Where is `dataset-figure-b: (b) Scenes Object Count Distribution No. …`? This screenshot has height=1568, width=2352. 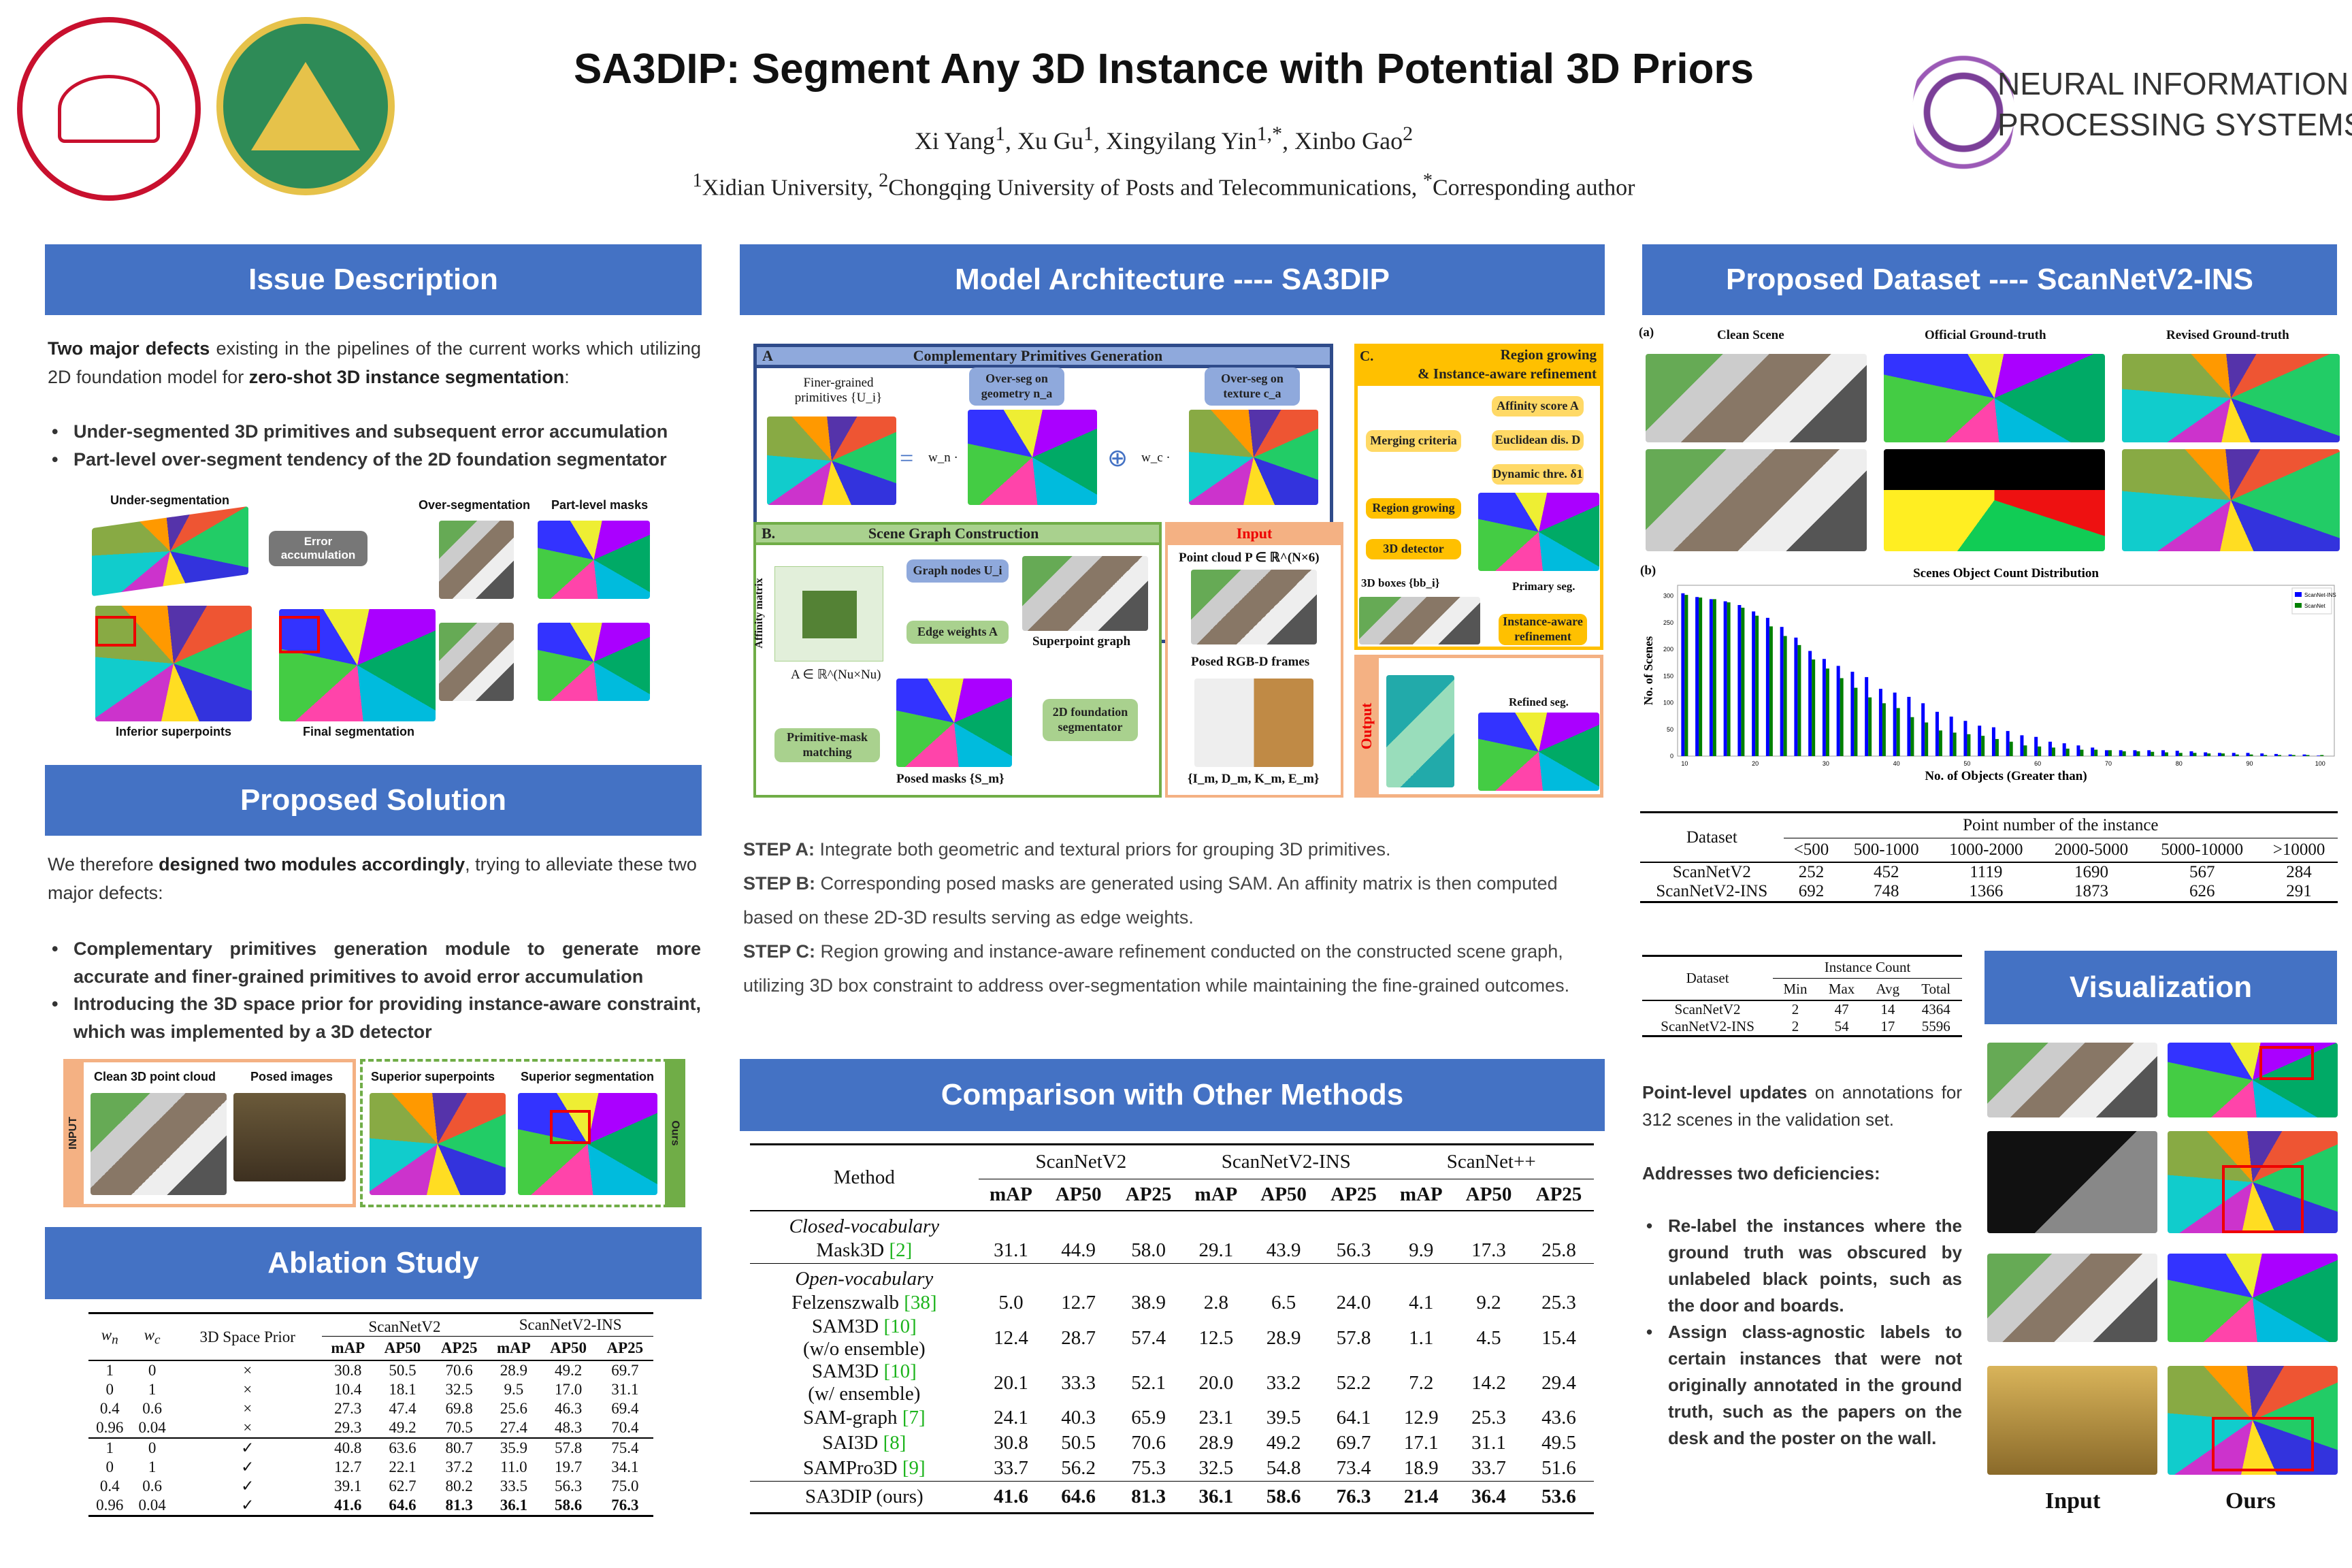 dataset-figure-b: (b) Scenes Object Count Distribution No. … is located at coordinates (1994, 675).